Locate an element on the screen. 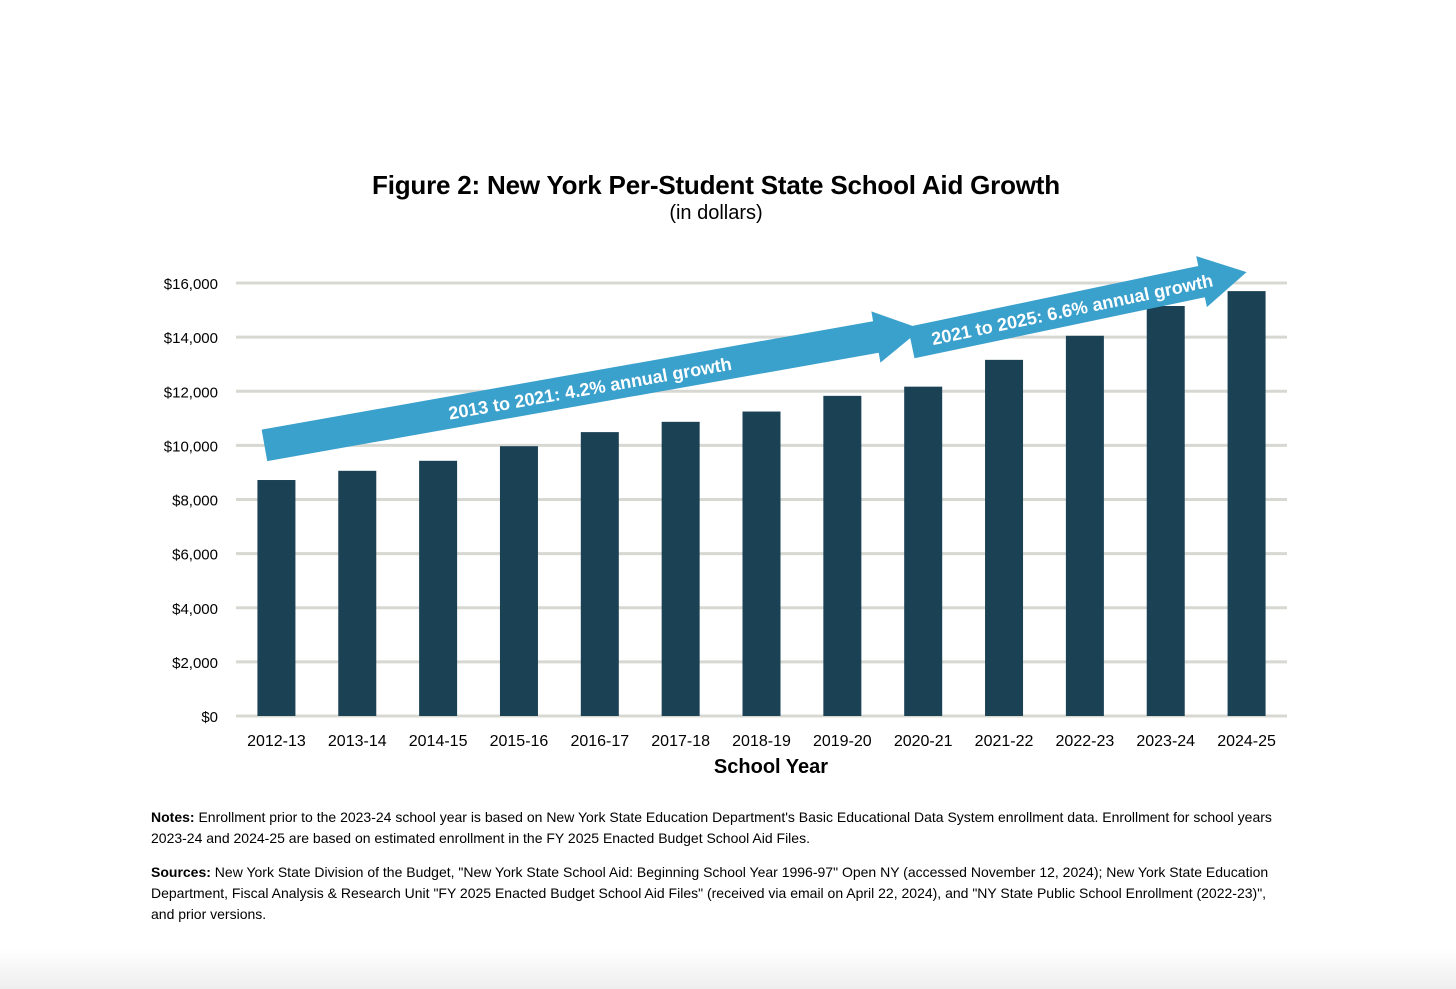  notes-label: Notes: is located at coordinates (173, 817).